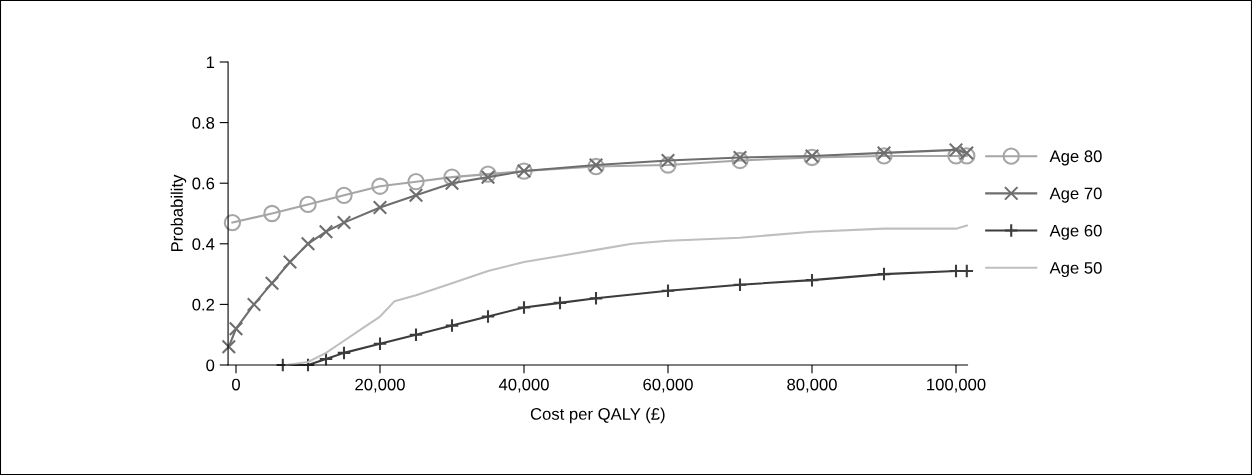 The height and width of the screenshot is (475, 1252). What do you see at coordinates (1075, 195) in the screenshot?
I see `legend-label: Age 70` at bounding box center [1075, 195].